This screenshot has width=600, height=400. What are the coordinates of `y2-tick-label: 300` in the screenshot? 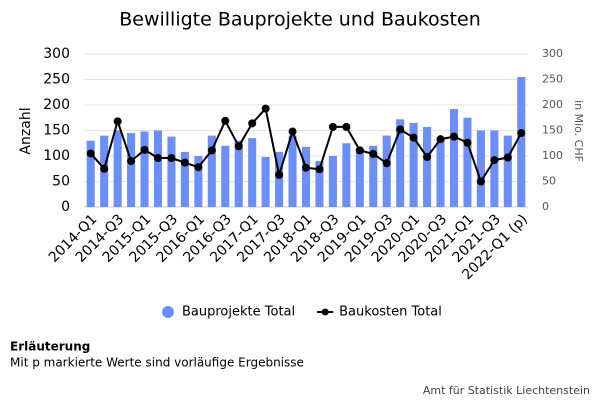 It's located at (552, 53).